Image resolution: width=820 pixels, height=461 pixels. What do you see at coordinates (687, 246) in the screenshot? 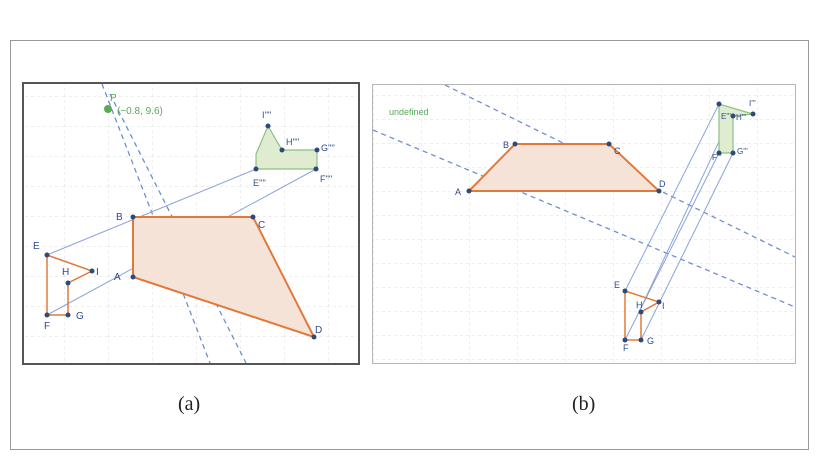
I see `connector-g` at bounding box center [687, 246].